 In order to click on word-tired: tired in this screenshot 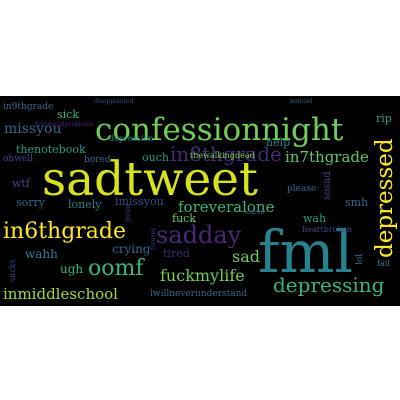, I will do `click(176, 253)`.